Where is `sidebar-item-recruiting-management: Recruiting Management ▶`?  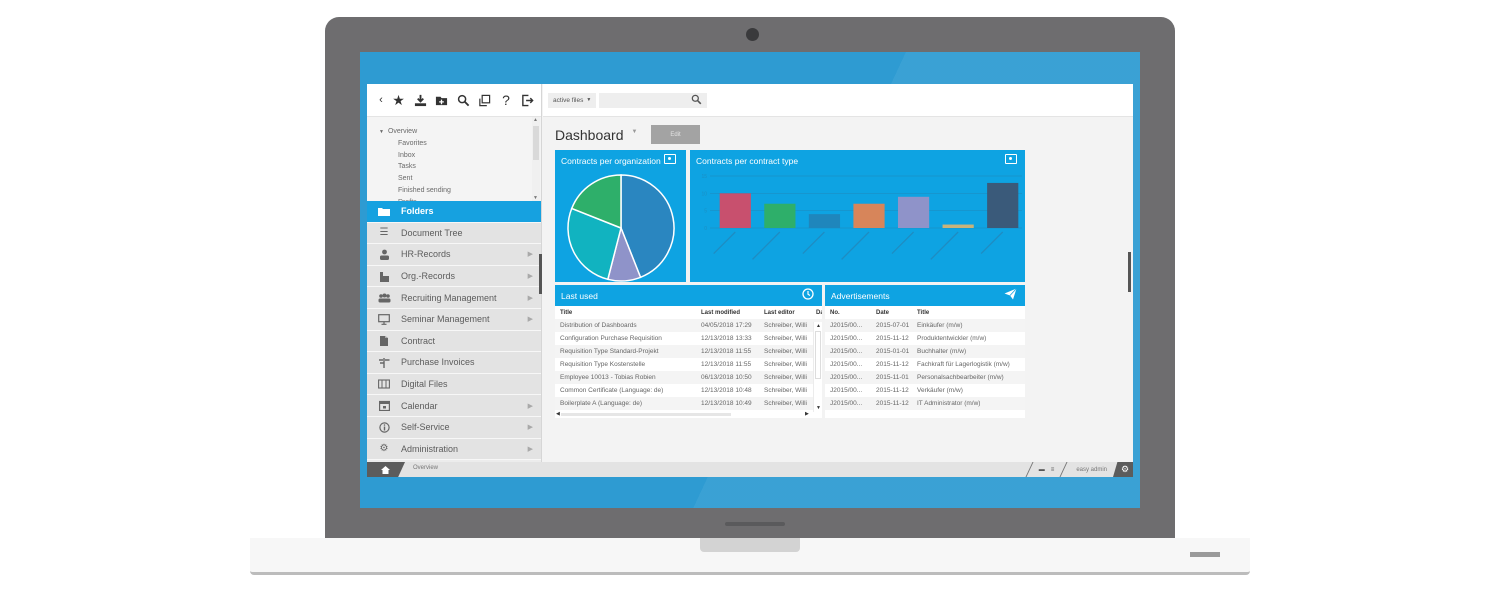 sidebar-item-recruiting-management: Recruiting Management ▶ is located at coordinates (454, 298).